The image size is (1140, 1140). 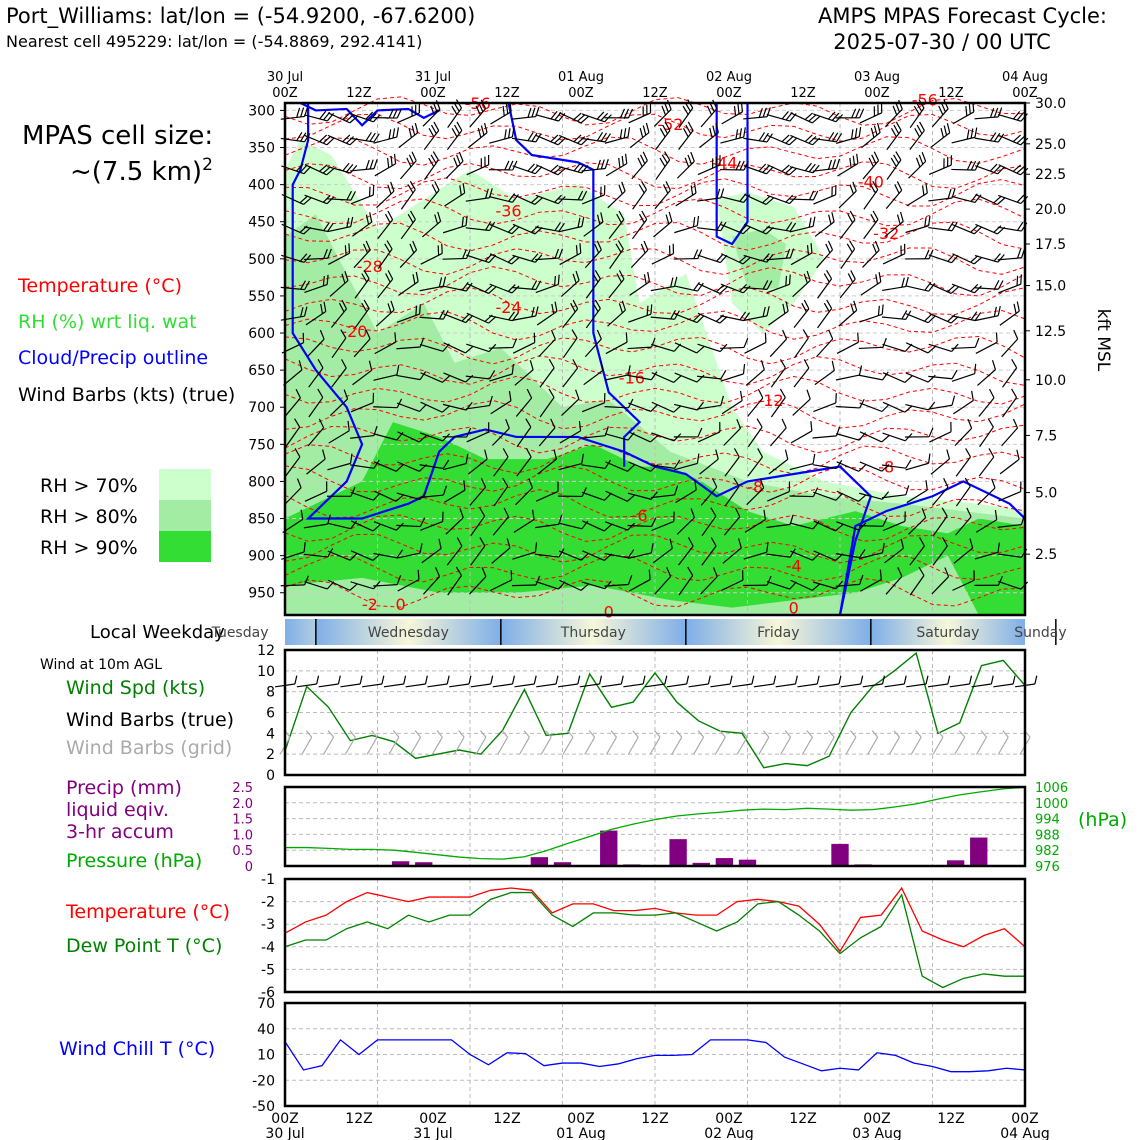 What do you see at coordinates (268, 993) in the screenshot?
I see `temp-tick-label: -6` at bounding box center [268, 993].